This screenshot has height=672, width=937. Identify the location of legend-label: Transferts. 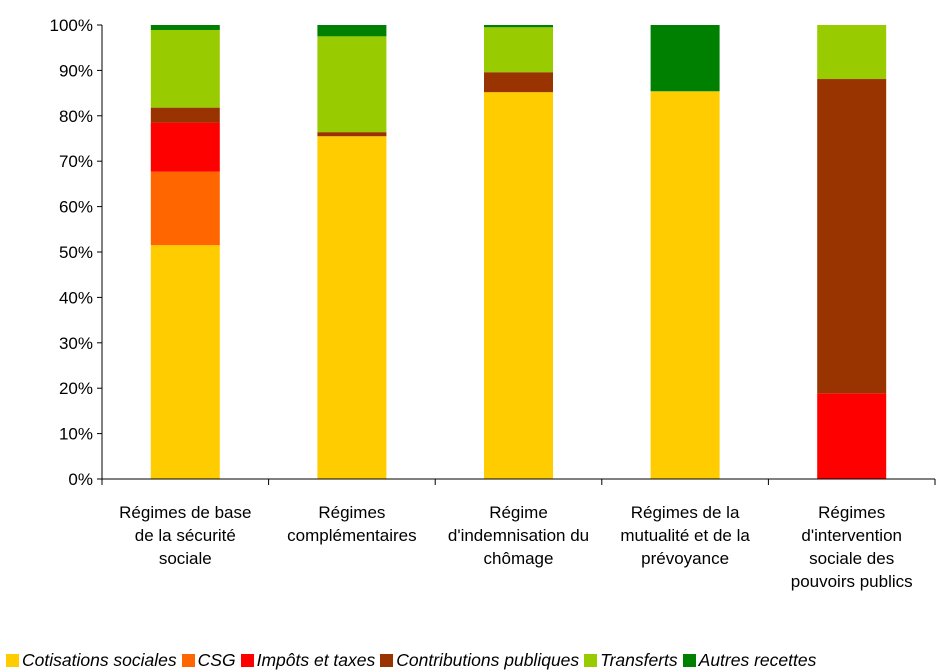
(639, 660).